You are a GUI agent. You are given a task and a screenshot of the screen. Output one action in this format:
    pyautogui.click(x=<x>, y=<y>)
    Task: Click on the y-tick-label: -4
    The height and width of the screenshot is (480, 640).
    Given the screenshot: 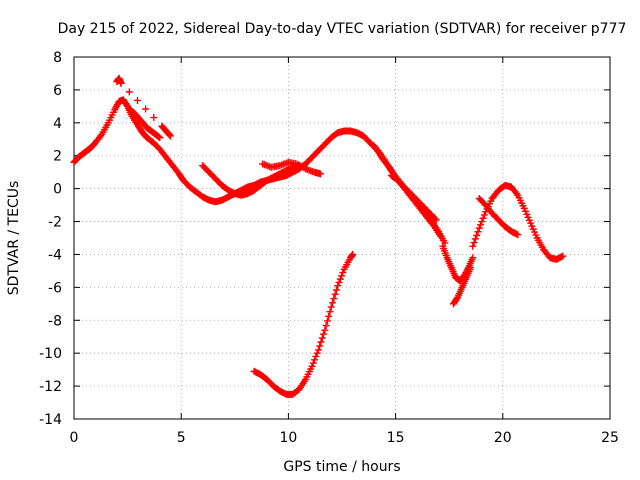 What is the action you would take?
    pyautogui.click(x=55, y=255)
    